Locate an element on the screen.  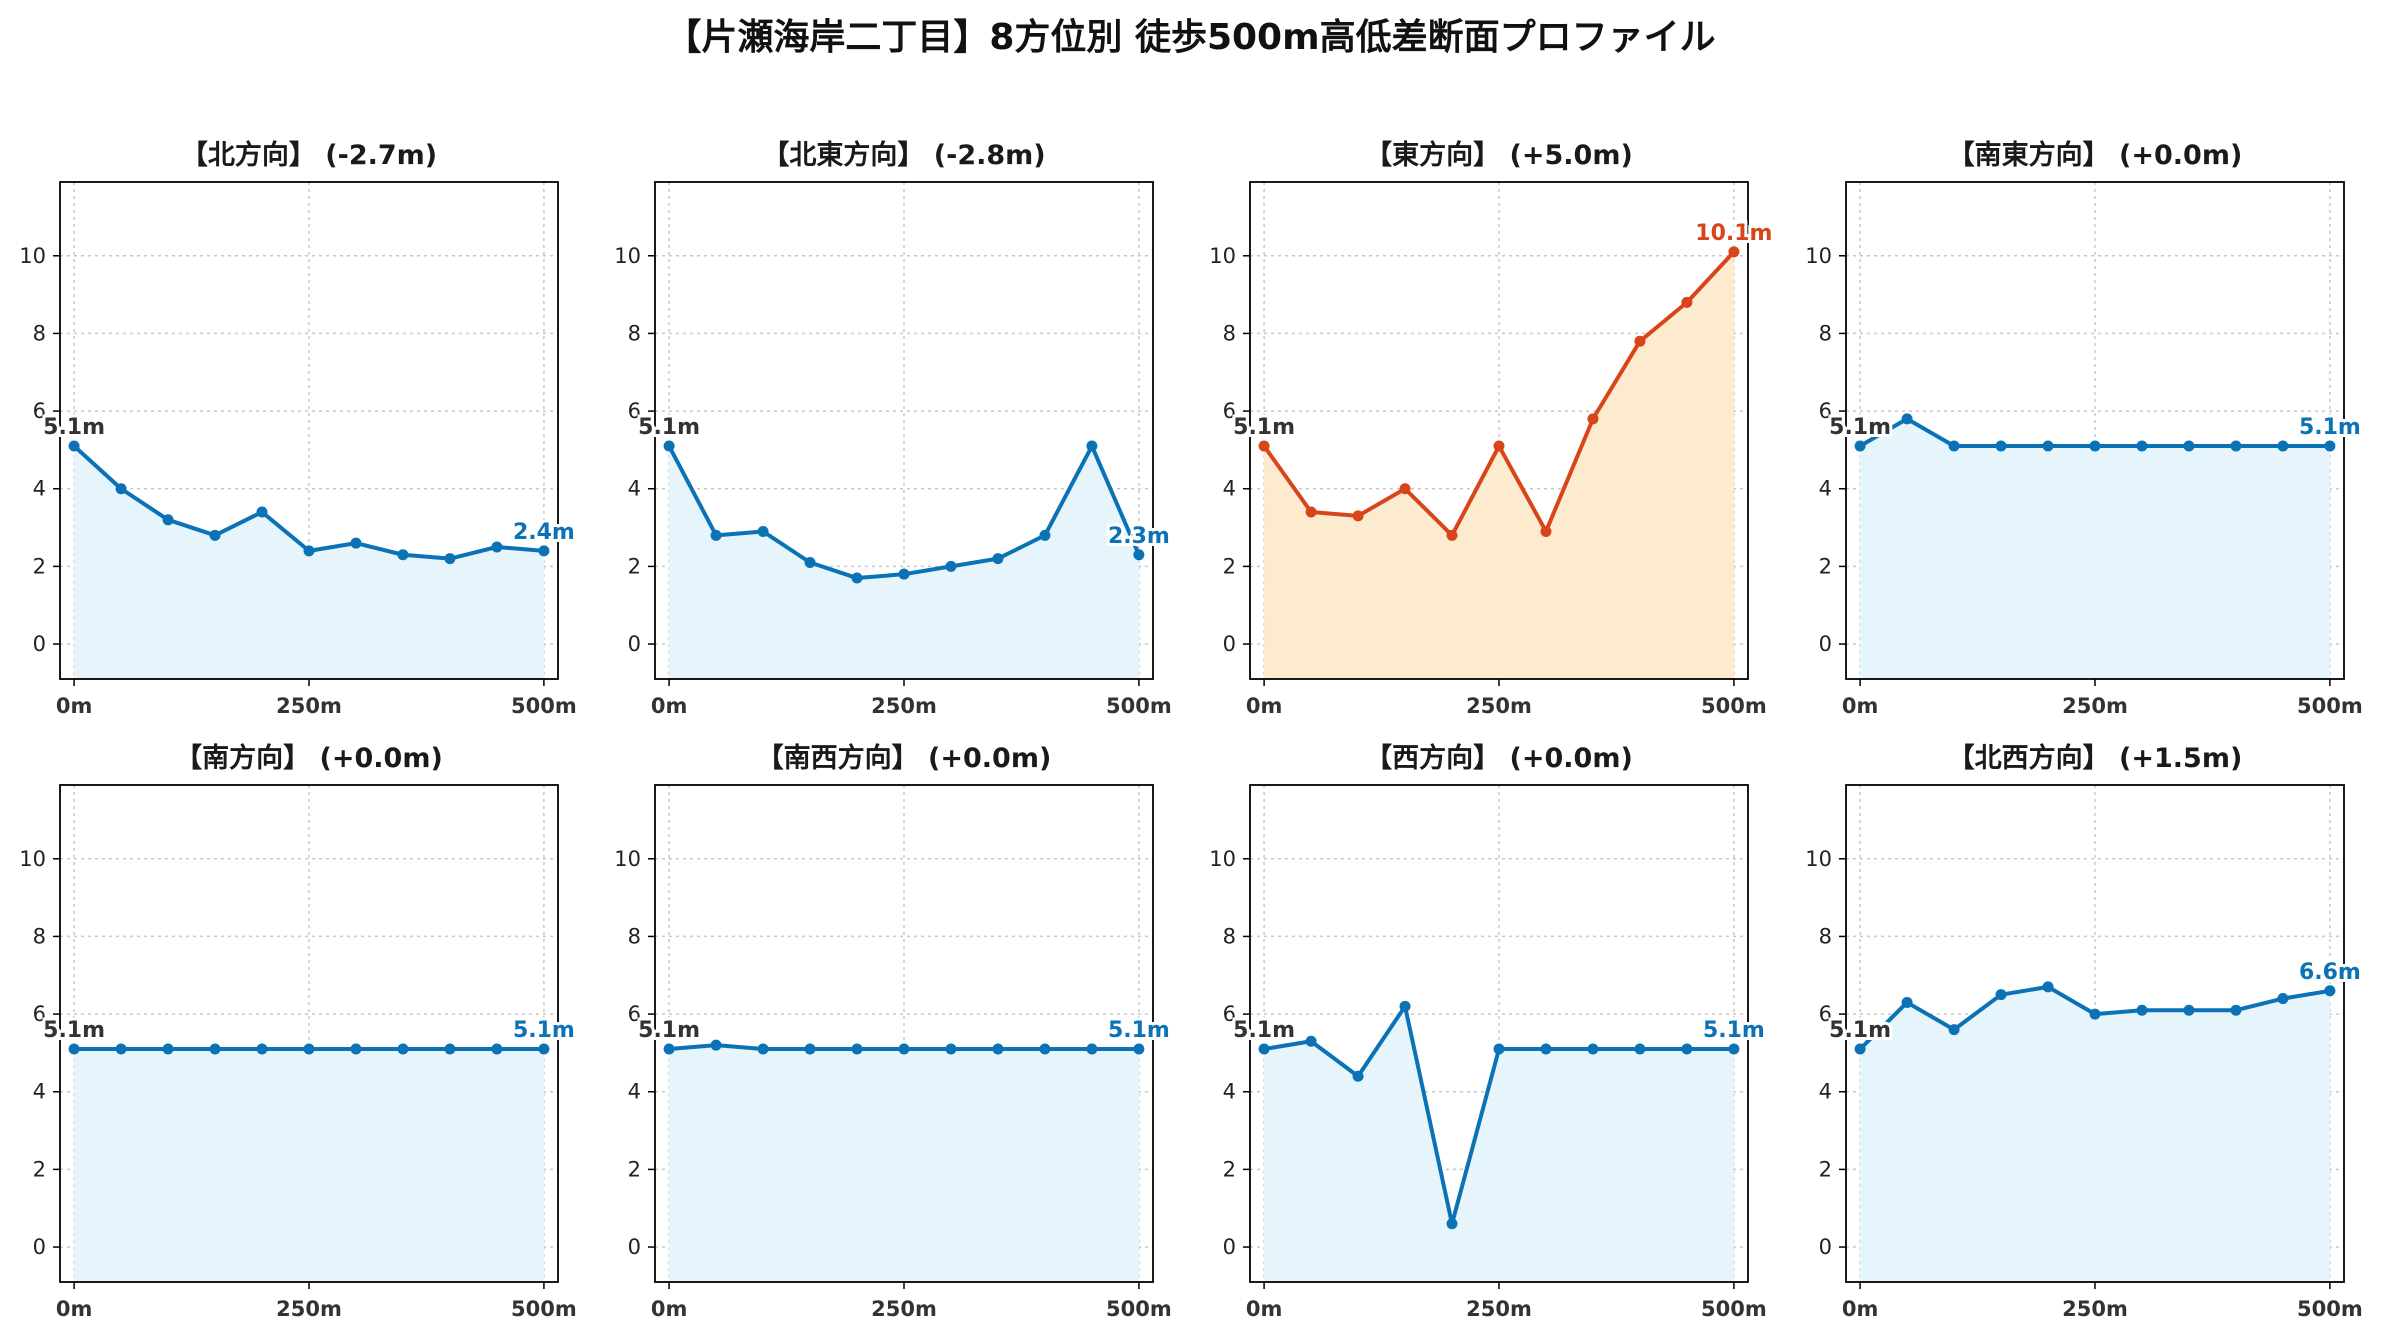
end-value-label: 6.6m is located at coordinates (2330, 972).